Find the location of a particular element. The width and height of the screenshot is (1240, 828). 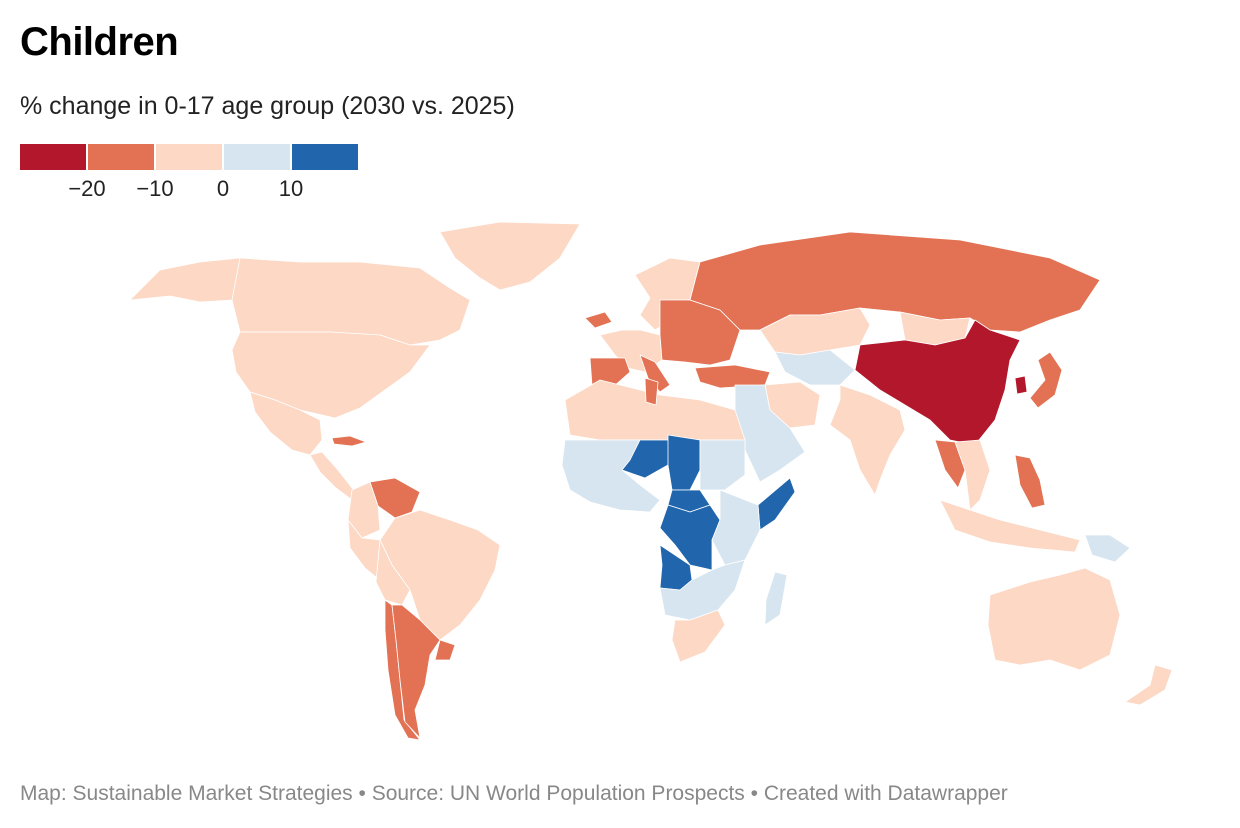

legend-tick-2: −10 is located at coordinates (155, 188).